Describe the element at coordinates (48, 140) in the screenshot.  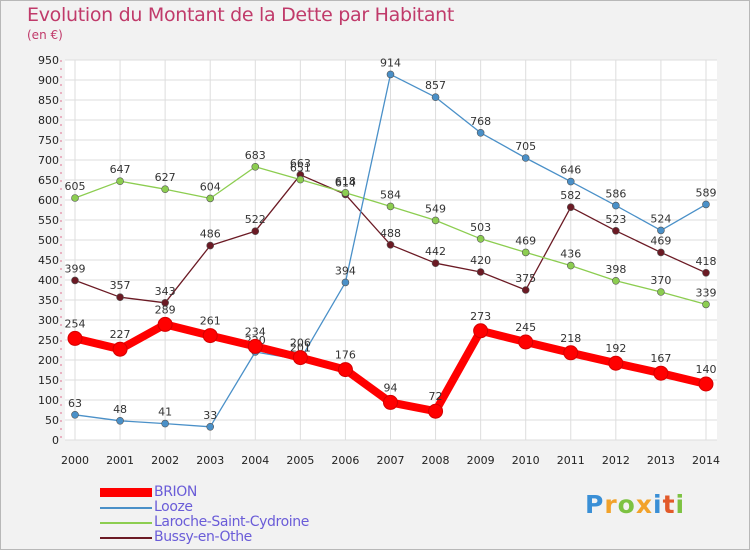
I see `y-tick-label: 750` at that location.